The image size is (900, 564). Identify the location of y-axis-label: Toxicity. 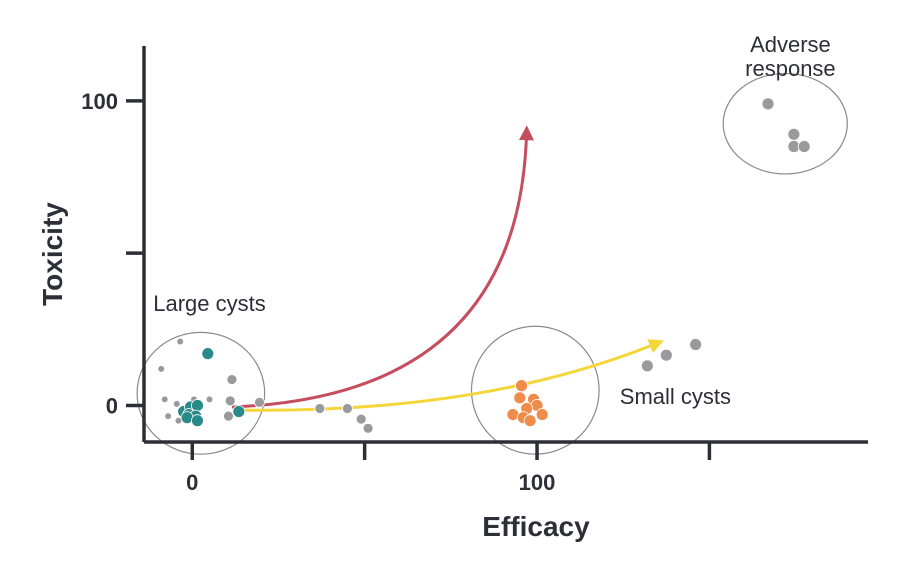
(52, 254).